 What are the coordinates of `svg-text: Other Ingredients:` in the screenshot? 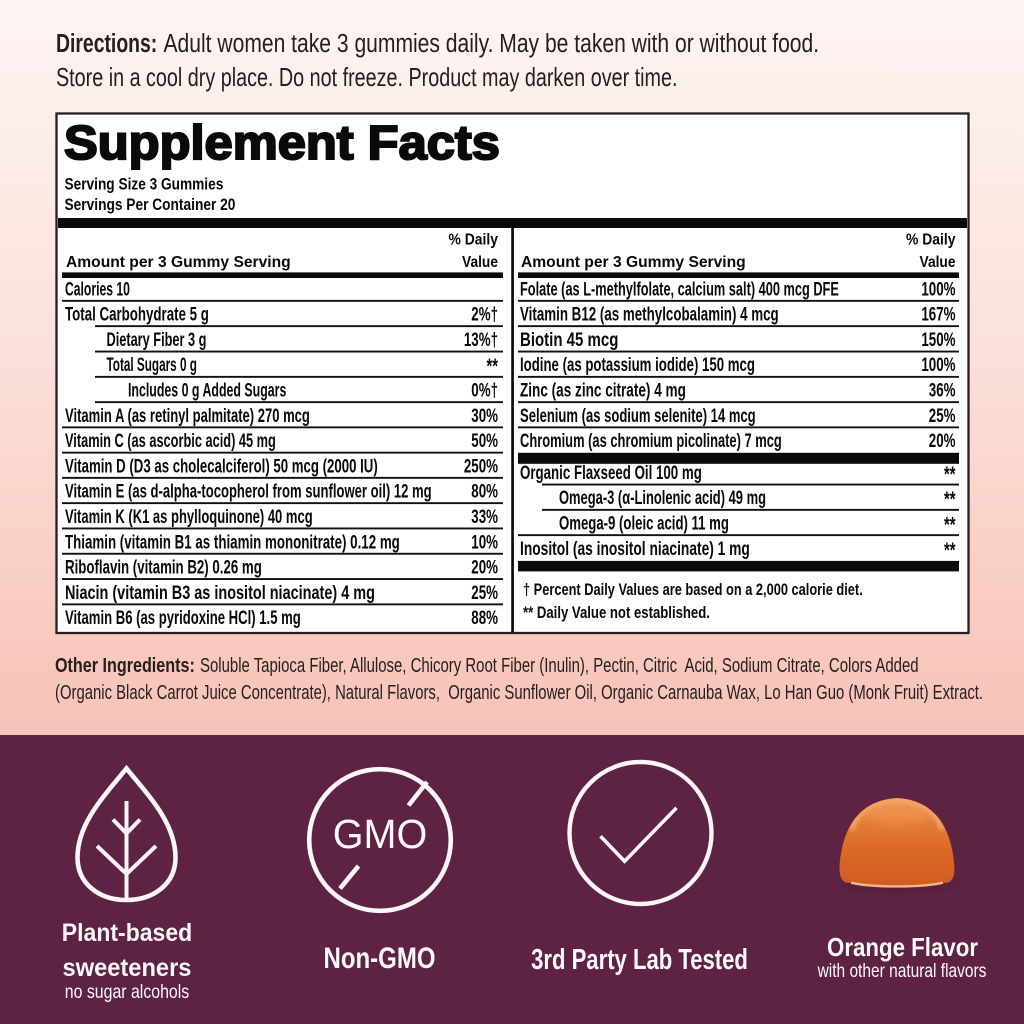 It's located at (125, 665).